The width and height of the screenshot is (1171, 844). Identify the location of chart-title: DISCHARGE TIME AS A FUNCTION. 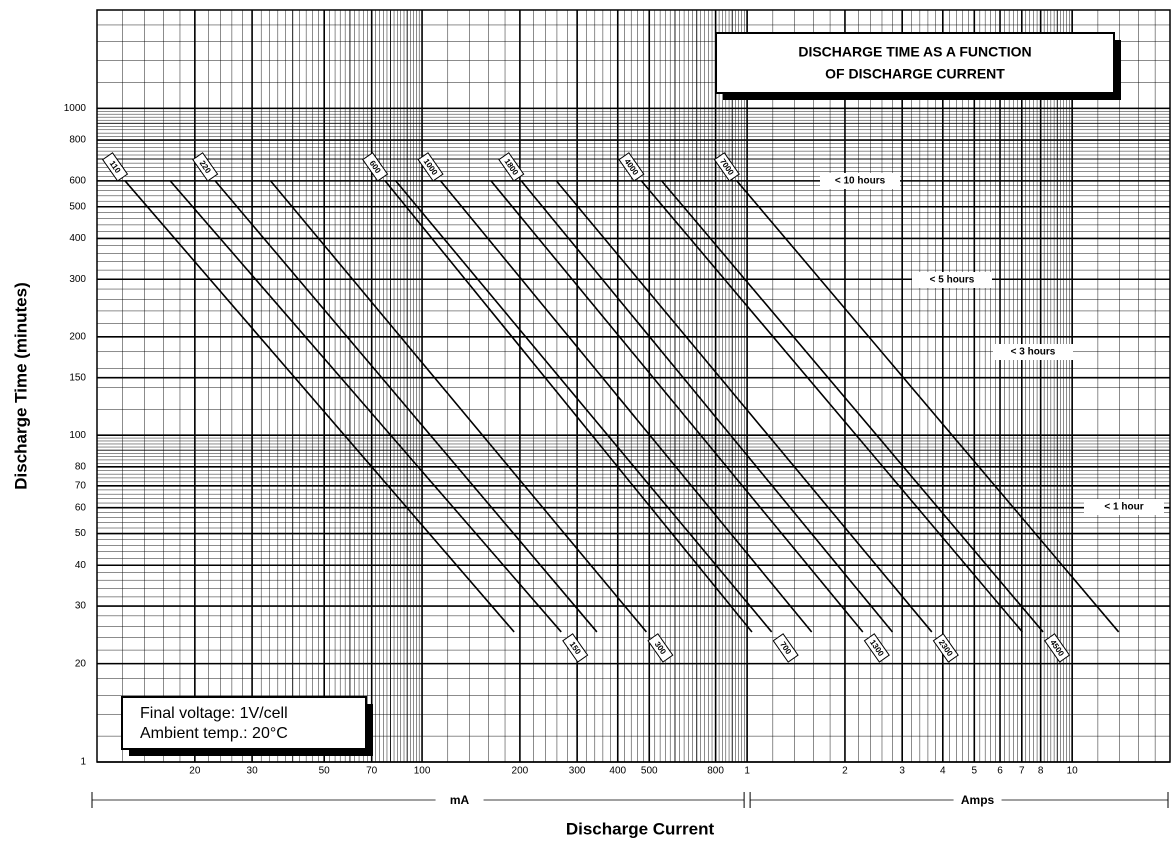
(914, 52).